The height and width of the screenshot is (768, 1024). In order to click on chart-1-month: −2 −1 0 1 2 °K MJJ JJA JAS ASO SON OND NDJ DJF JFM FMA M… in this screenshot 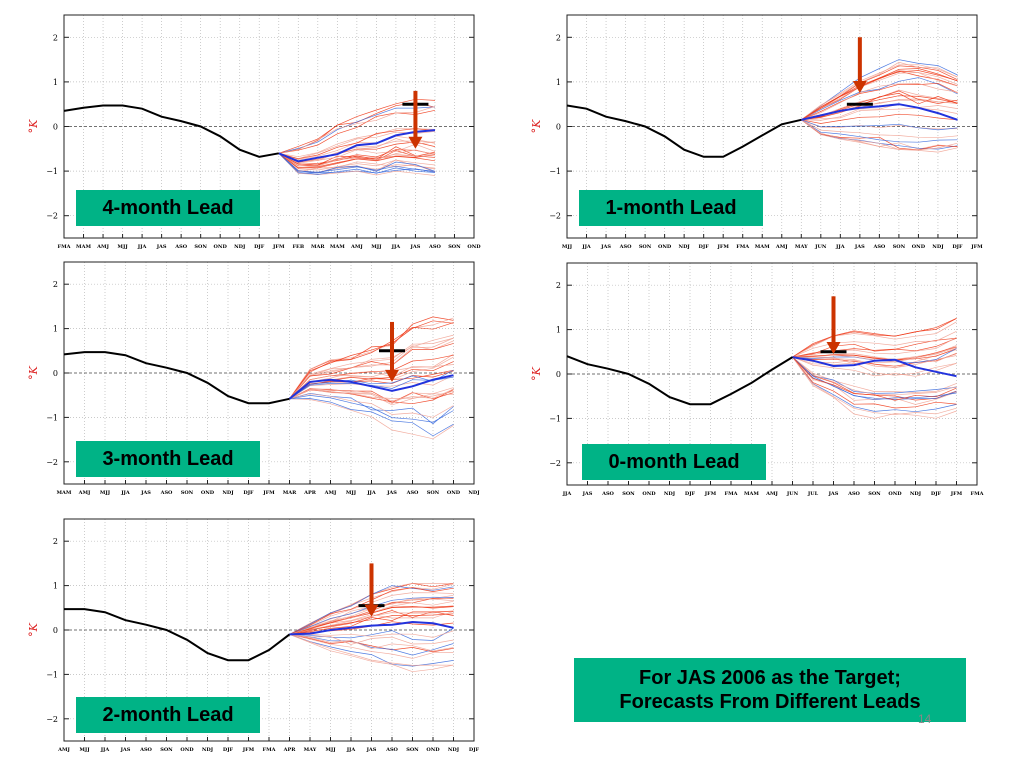, I will do `click(756, 132)`.